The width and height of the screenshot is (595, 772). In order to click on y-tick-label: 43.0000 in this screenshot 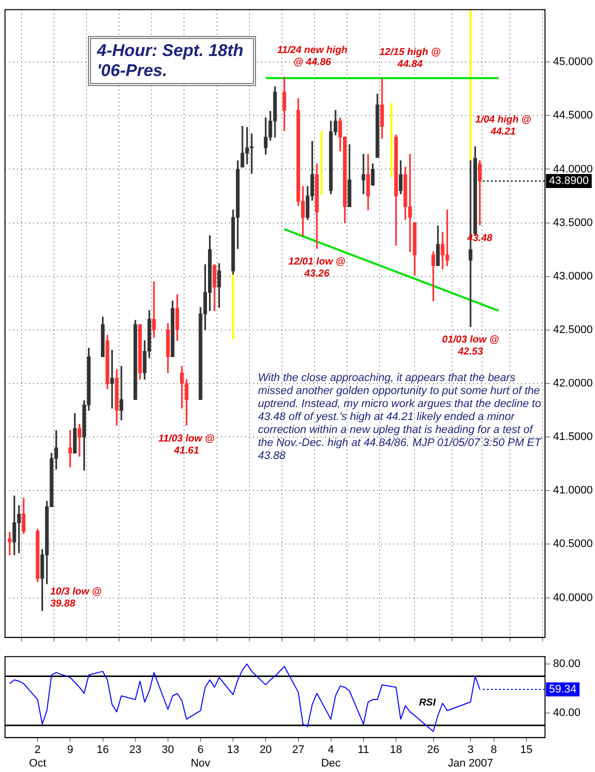, I will do `click(573, 276)`.